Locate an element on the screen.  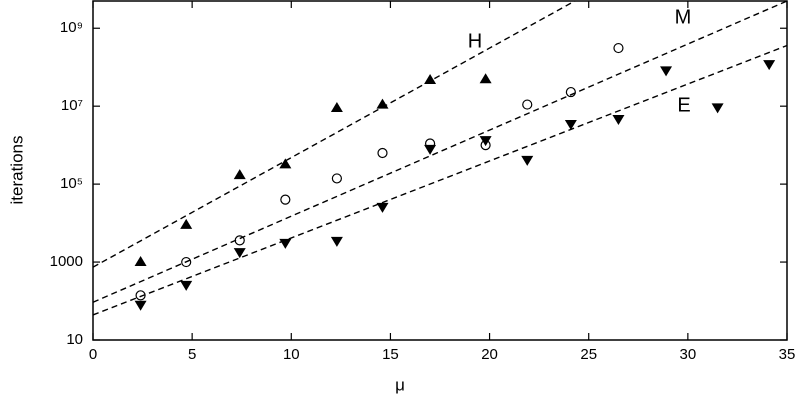
y-axis-label: iterations is located at coordinates (16, 170).